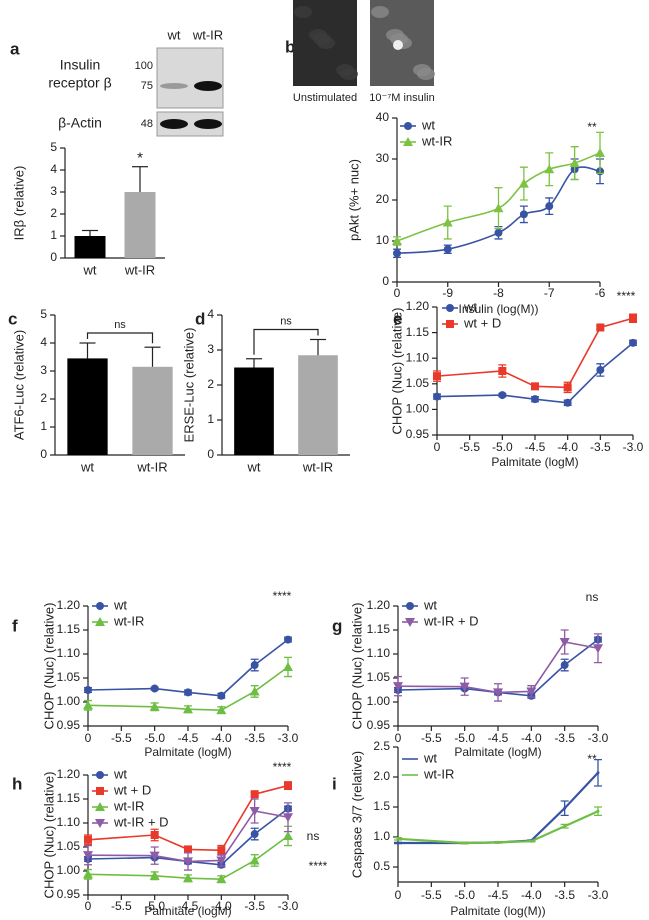 The height and width of the screenshot is (920, 649). Describe the element at coordinates (140, 158) in the screenshot. I see `annotation: *` at that location.